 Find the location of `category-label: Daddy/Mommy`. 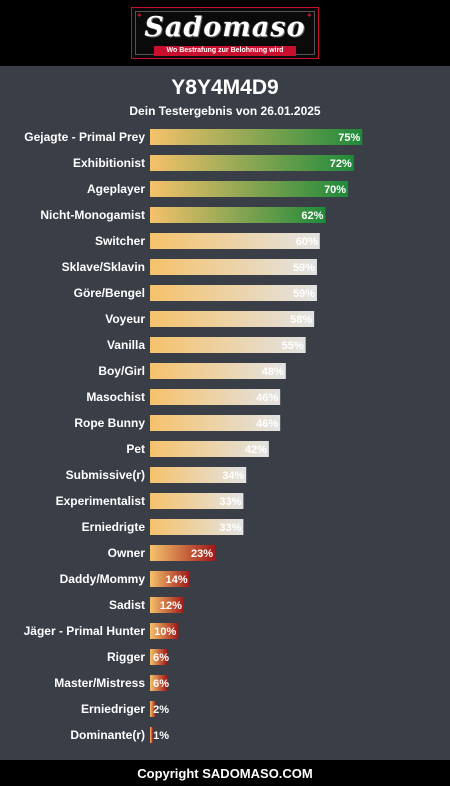

category-label: Daddy/Mommy is located at coordinates (103, 579).